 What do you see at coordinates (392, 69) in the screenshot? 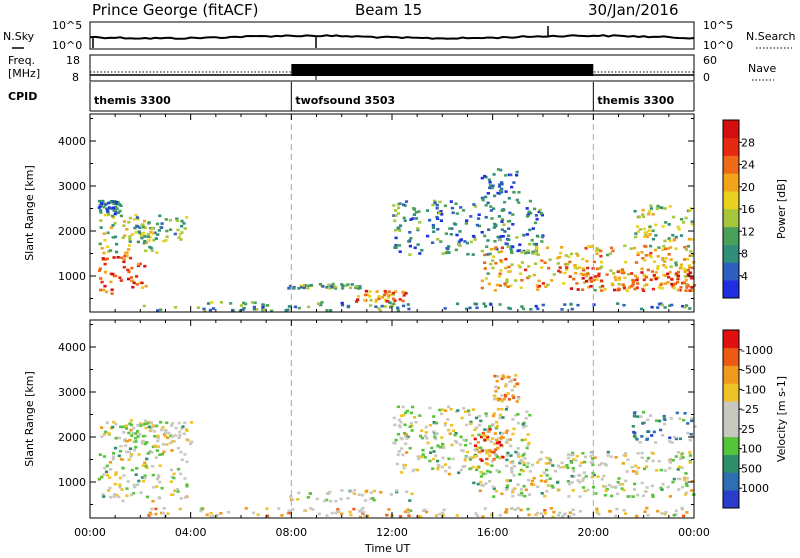
I see `freq-strip: Freq. [MHz] 18 8 60 0 Nave` at bounding box center [392, 69].